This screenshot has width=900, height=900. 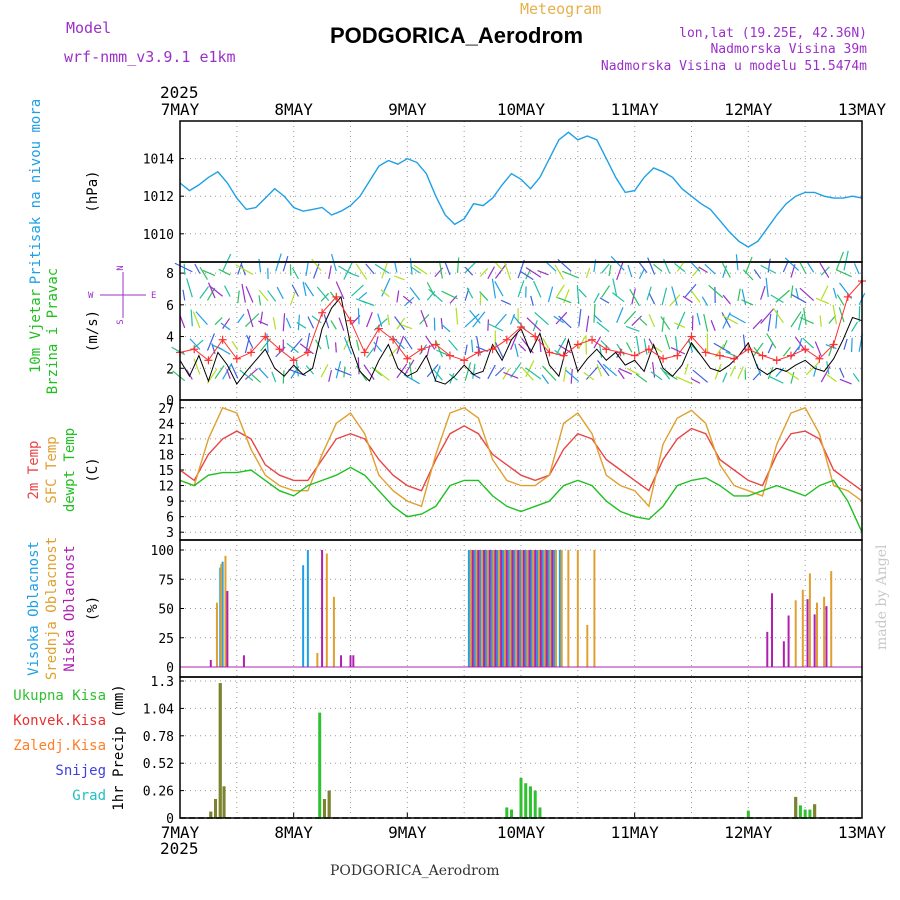 What do you see at coordinates (521, 457) in the screenshot?
I see `series-line` at bounding box center [521, 457].